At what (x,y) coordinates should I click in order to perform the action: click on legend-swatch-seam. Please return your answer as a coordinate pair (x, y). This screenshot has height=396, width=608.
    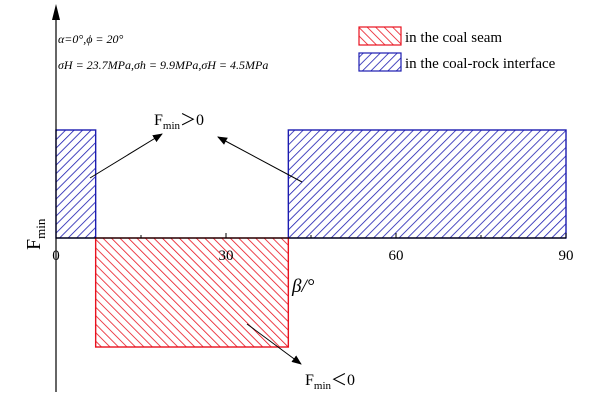
    Looking at the image, I should click on (380, 36).